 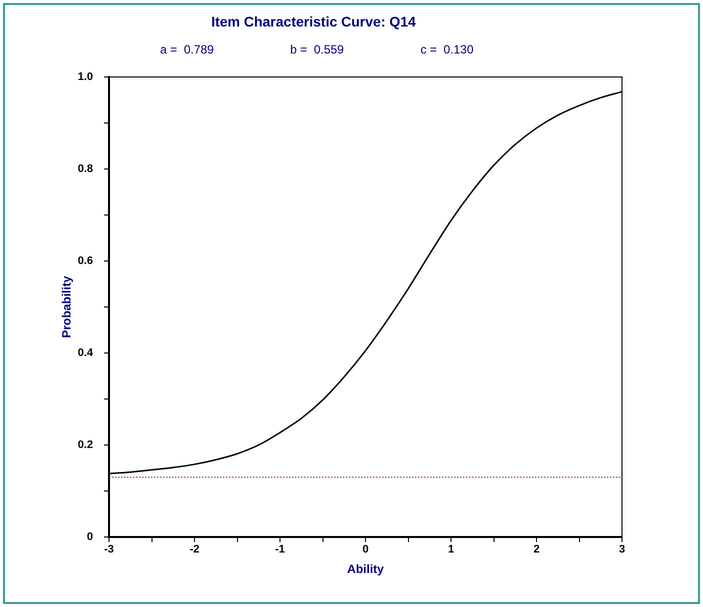 What do you see at coordinates (365, 550) in the screenshot?
I see `x-tick-label: 0` at bounding box center [365, 550].